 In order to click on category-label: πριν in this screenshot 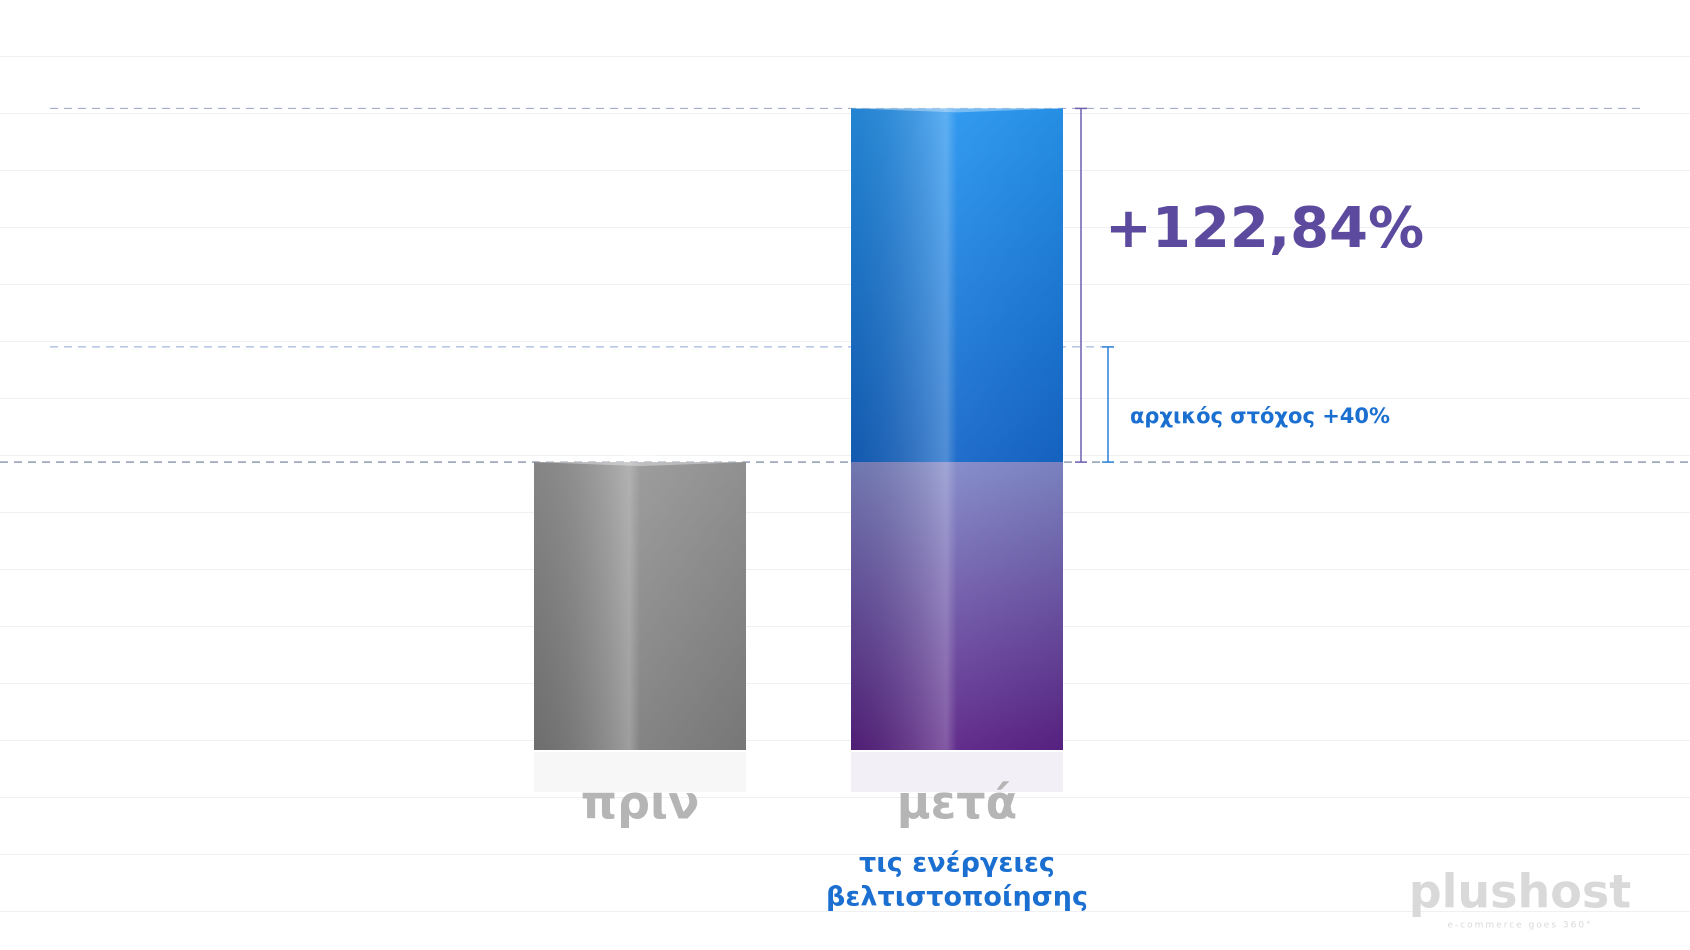, I will do `click(640, 803)`.